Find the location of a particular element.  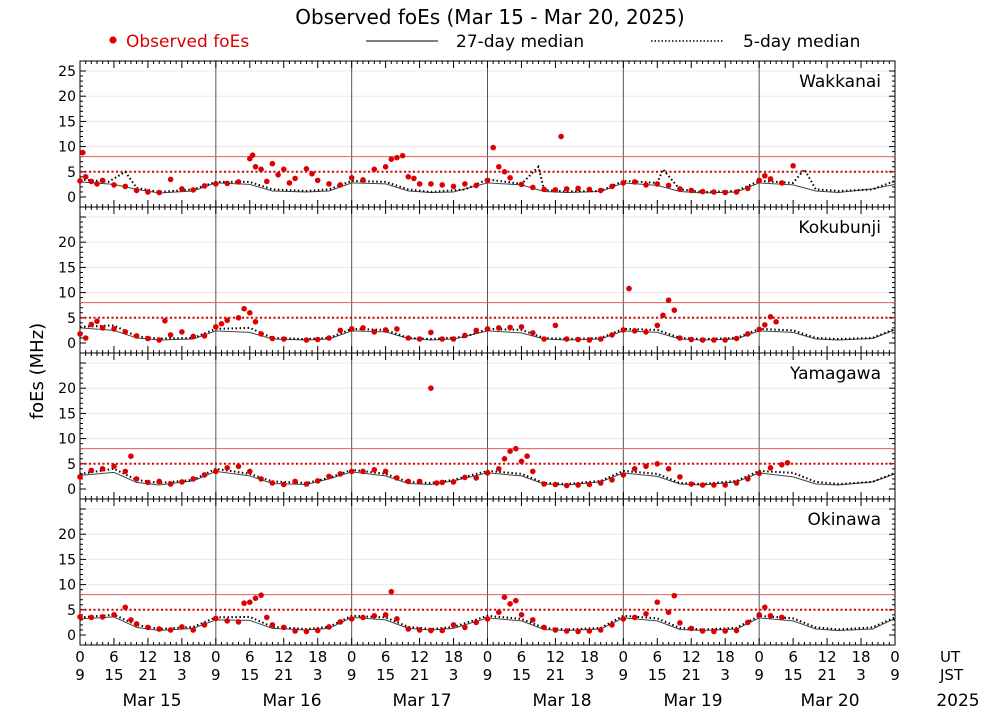

ut-tick-label: 12 is located at coordinates (283, 657).